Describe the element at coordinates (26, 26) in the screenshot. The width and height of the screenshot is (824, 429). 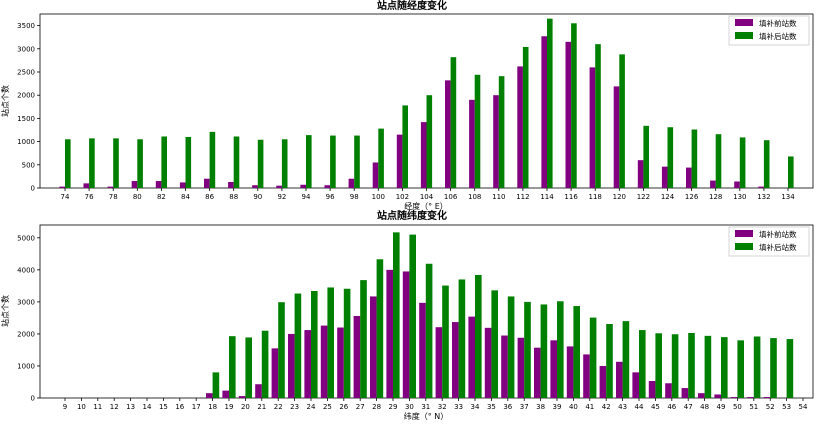
I see `y-tick-label: 3500` at that location.